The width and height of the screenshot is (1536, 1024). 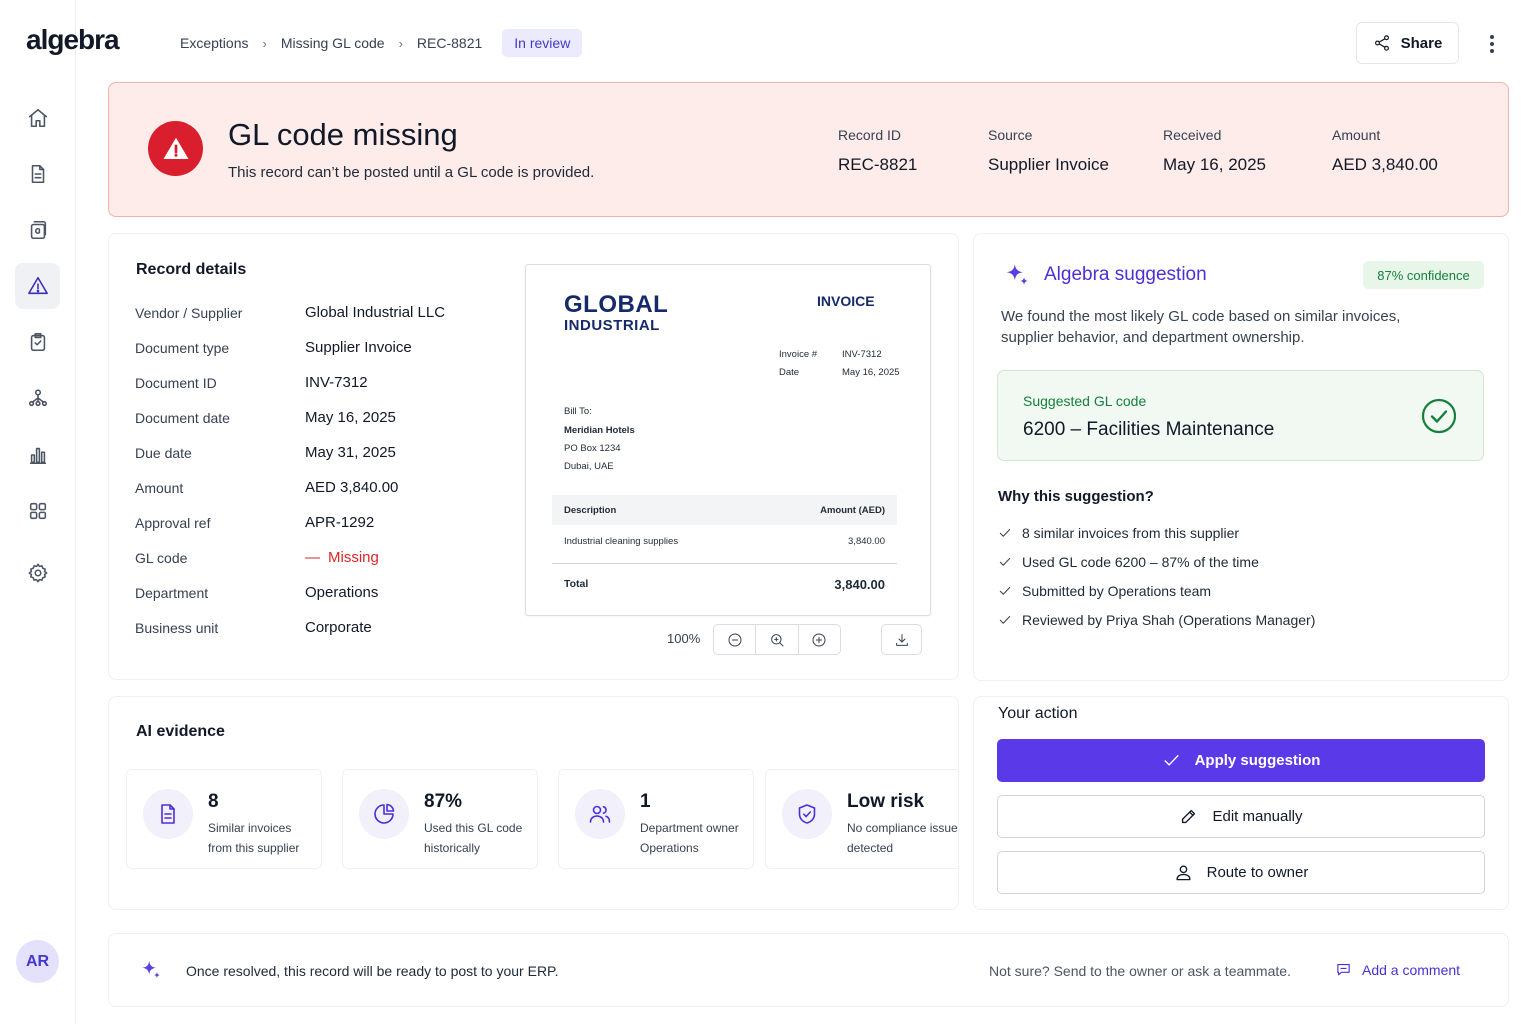 I want to click on meta-label: Source, so click(x=1010, y=135).